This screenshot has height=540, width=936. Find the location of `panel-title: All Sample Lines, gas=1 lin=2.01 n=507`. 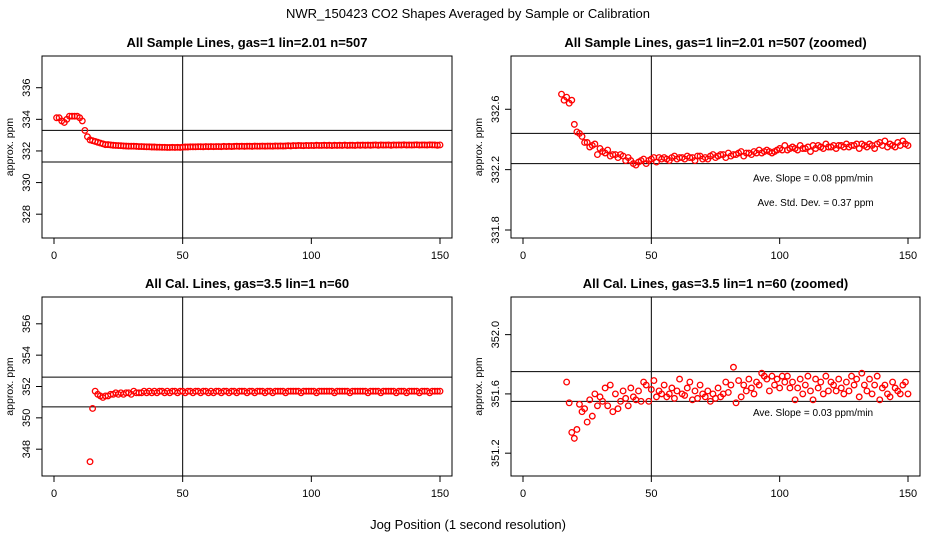

panel-title: All Sample Lines, gas=1 lin=2.01 n=507 is located at coordinates (247, 42).